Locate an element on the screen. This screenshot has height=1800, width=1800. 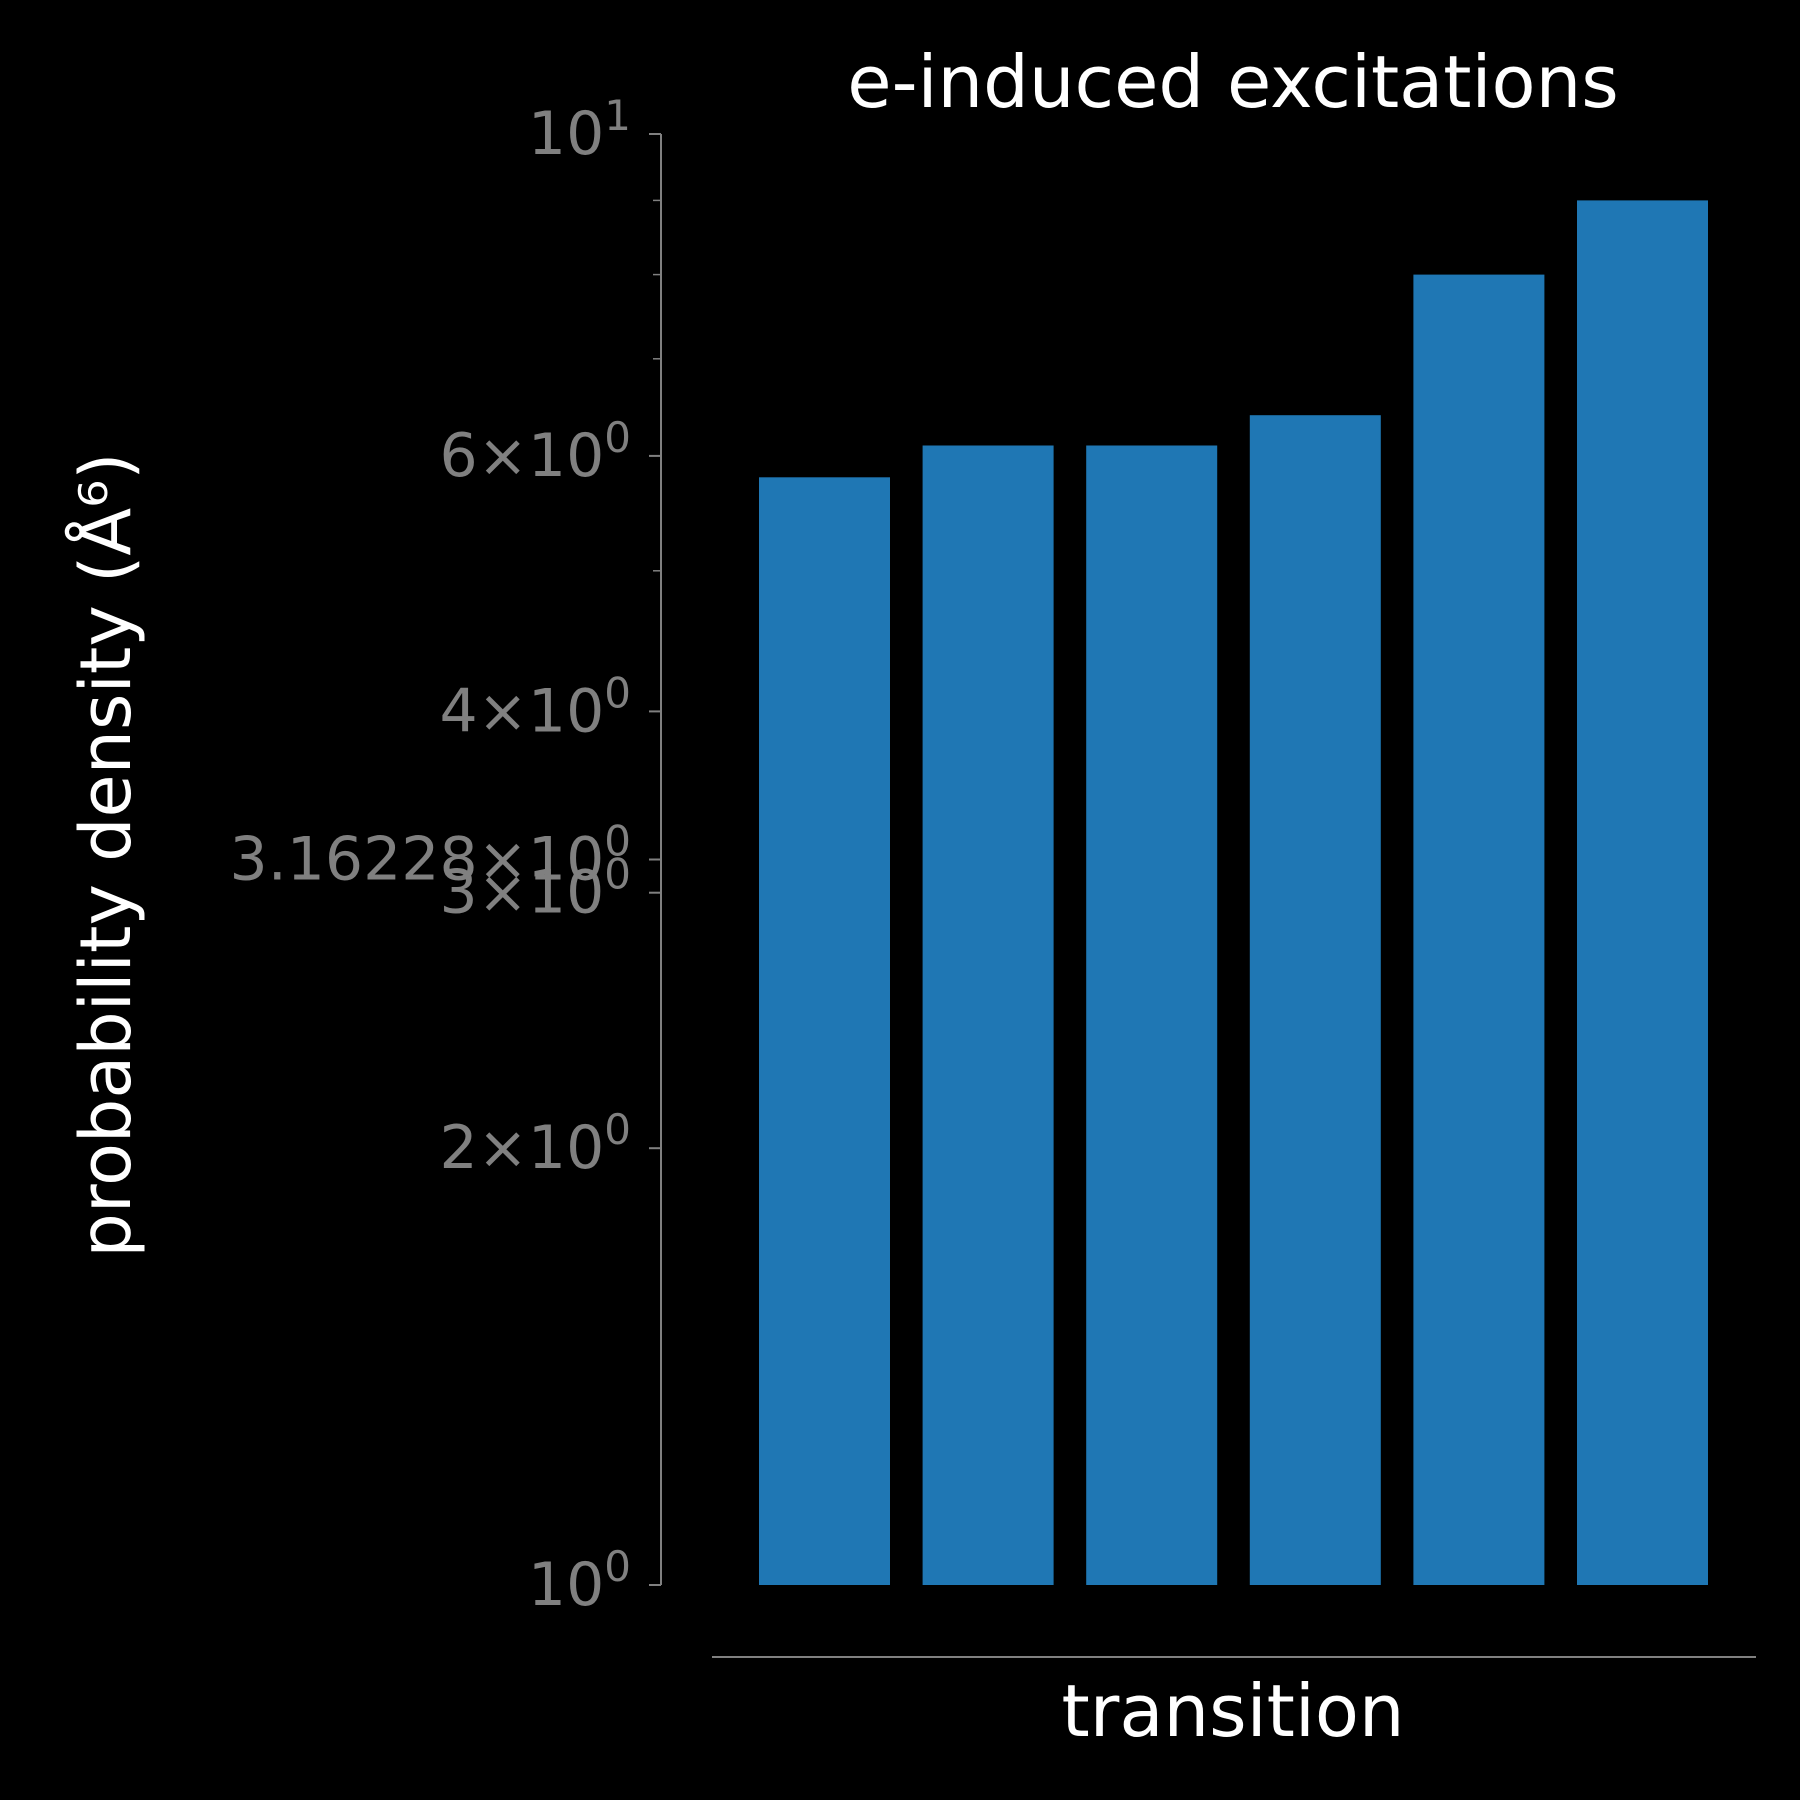
x-axis-label: transition is located at coordinates (1232, 1711).